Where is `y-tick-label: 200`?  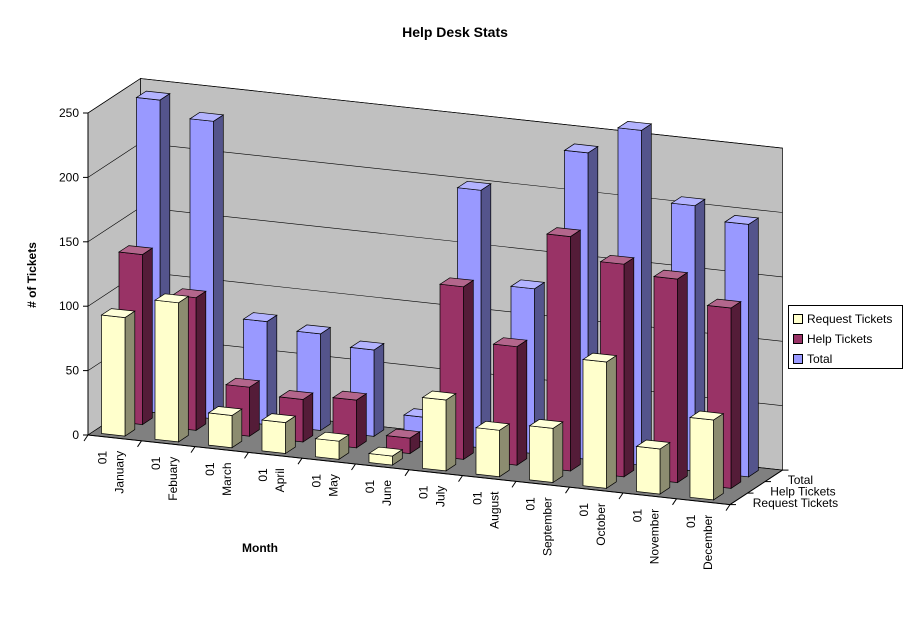
y-tick-label: 200 is located at coordinates (69, 177).